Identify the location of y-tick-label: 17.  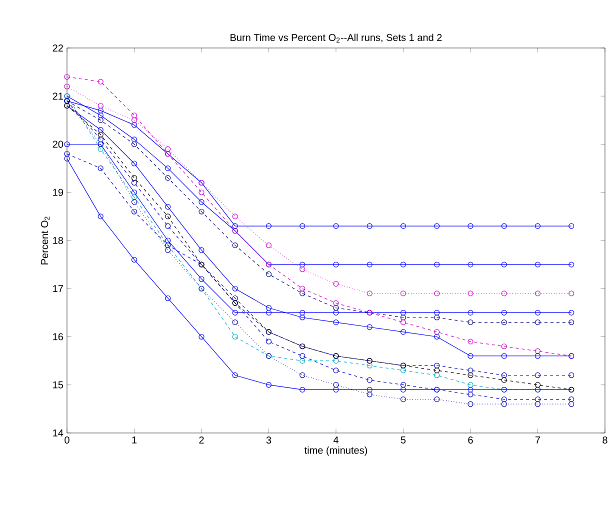
(58, 288).